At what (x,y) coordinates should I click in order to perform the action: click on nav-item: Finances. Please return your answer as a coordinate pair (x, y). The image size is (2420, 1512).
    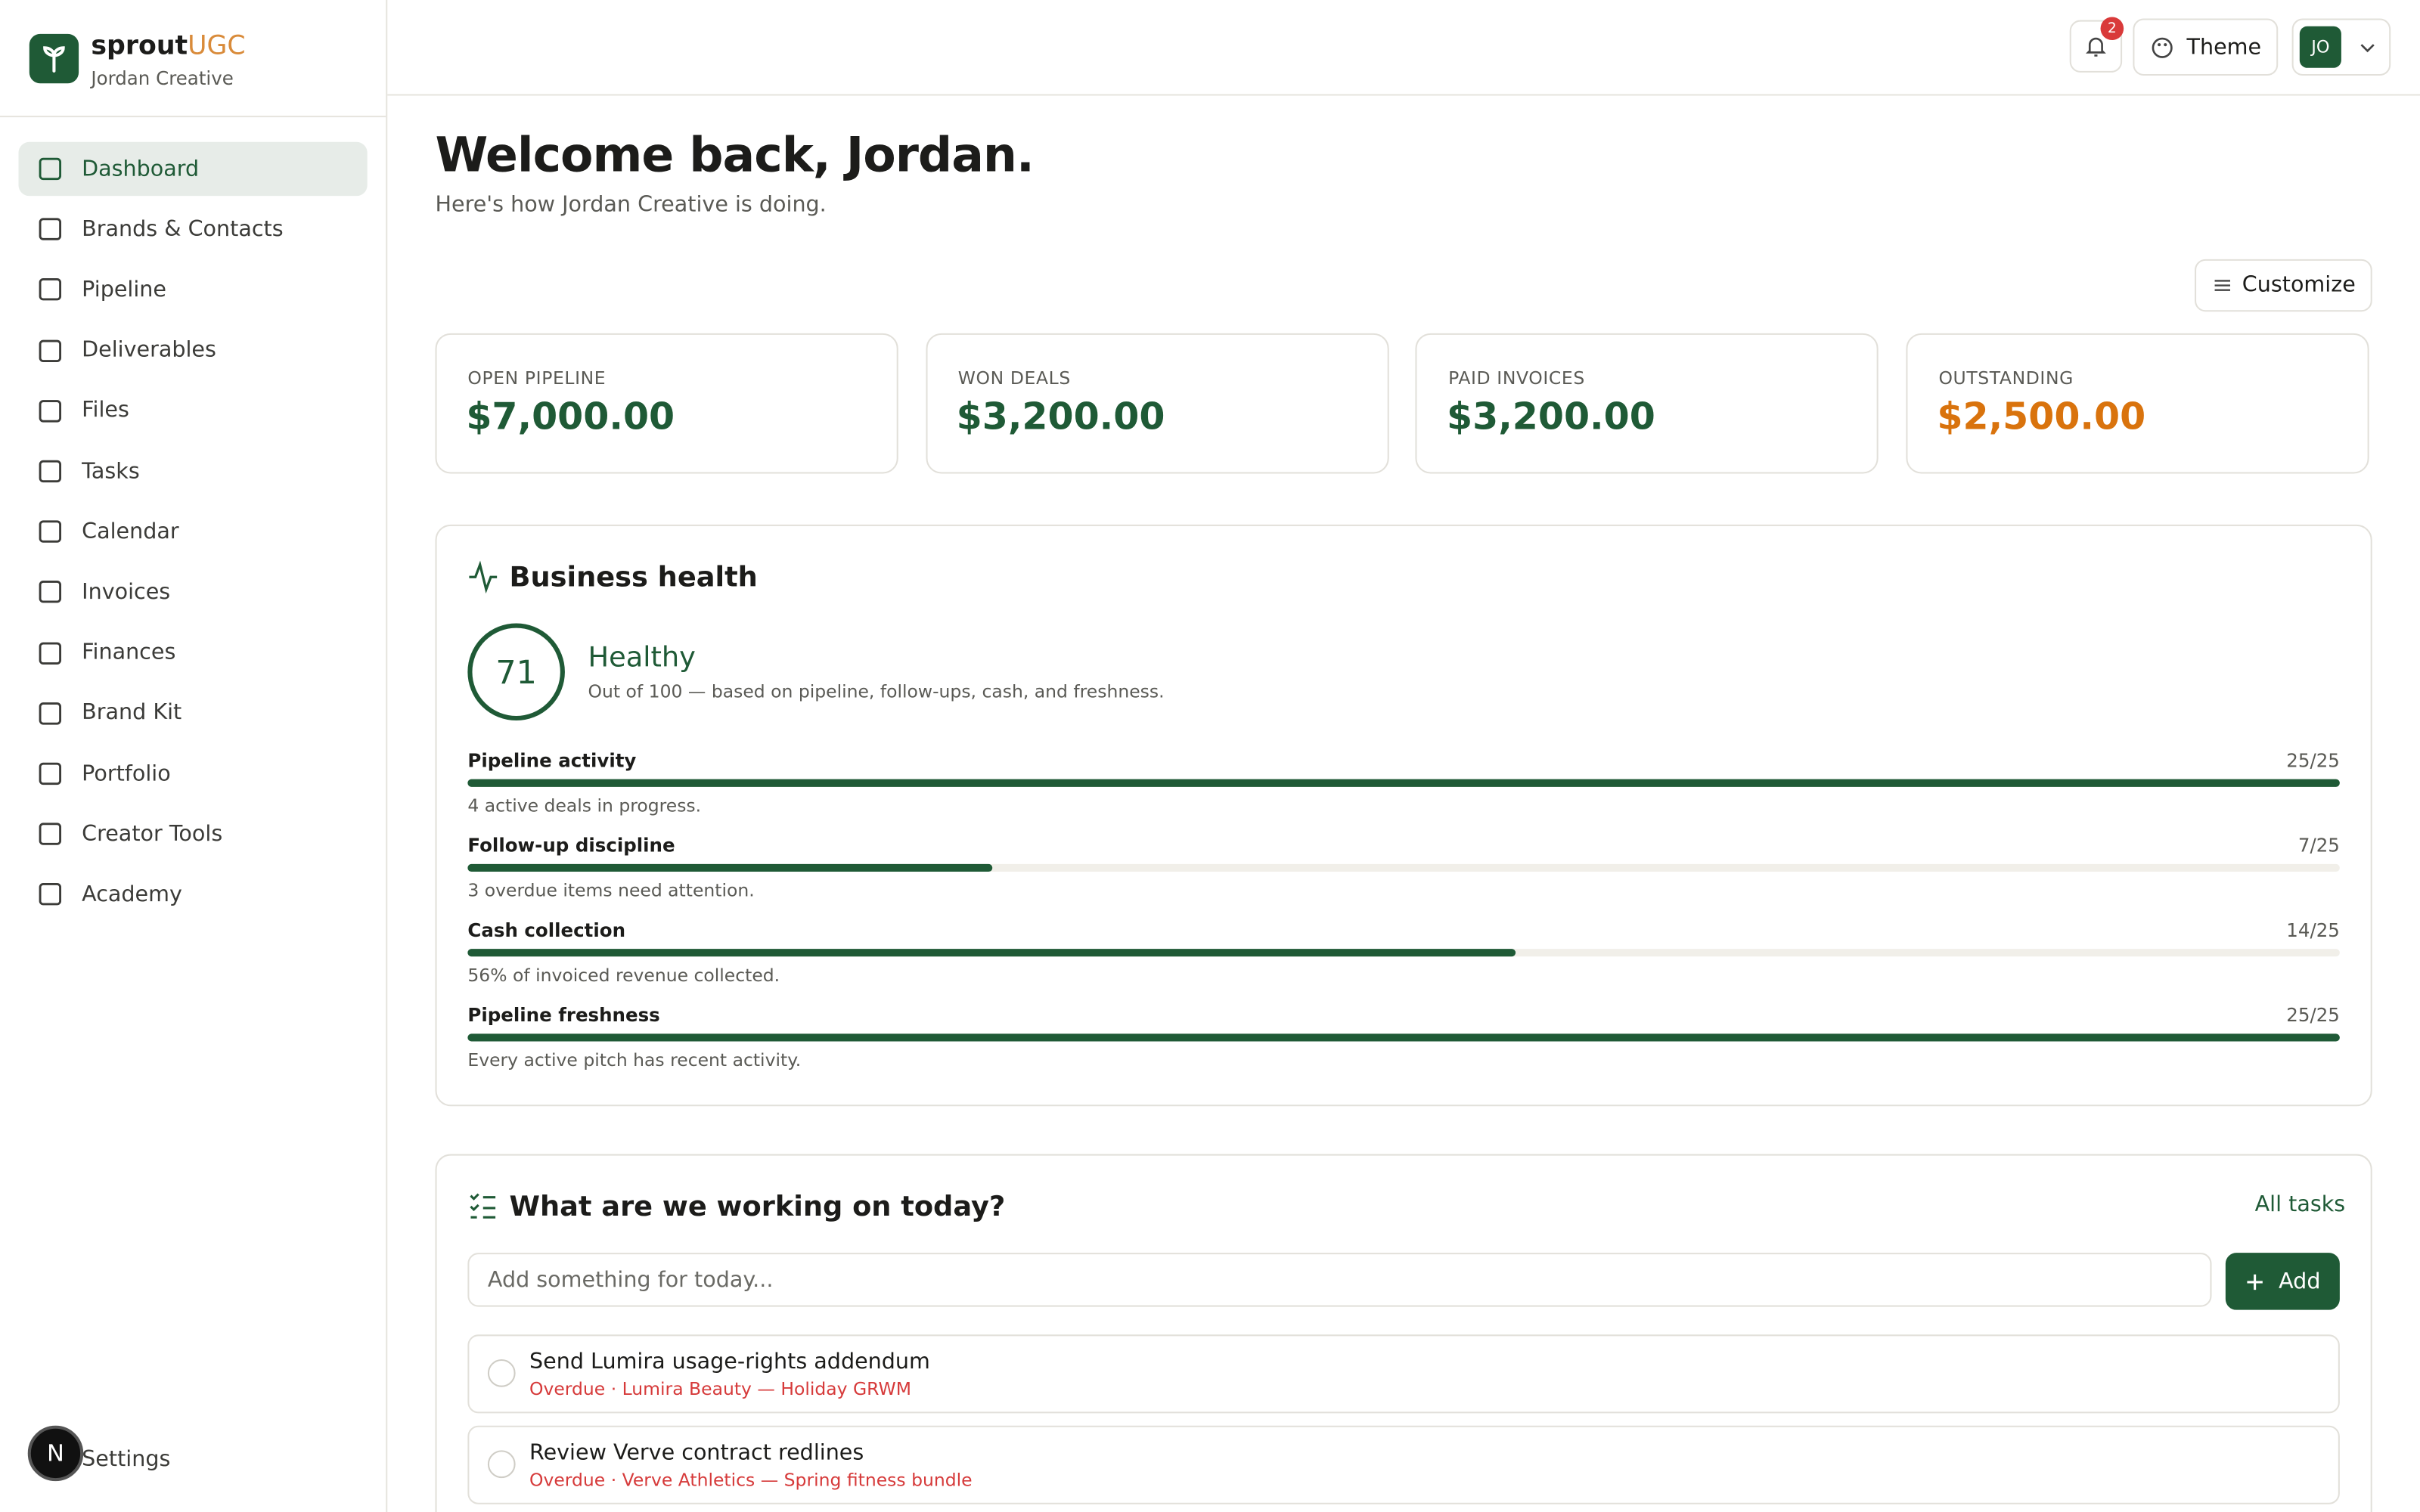
    Looking at the image, I should click on (192, 653).